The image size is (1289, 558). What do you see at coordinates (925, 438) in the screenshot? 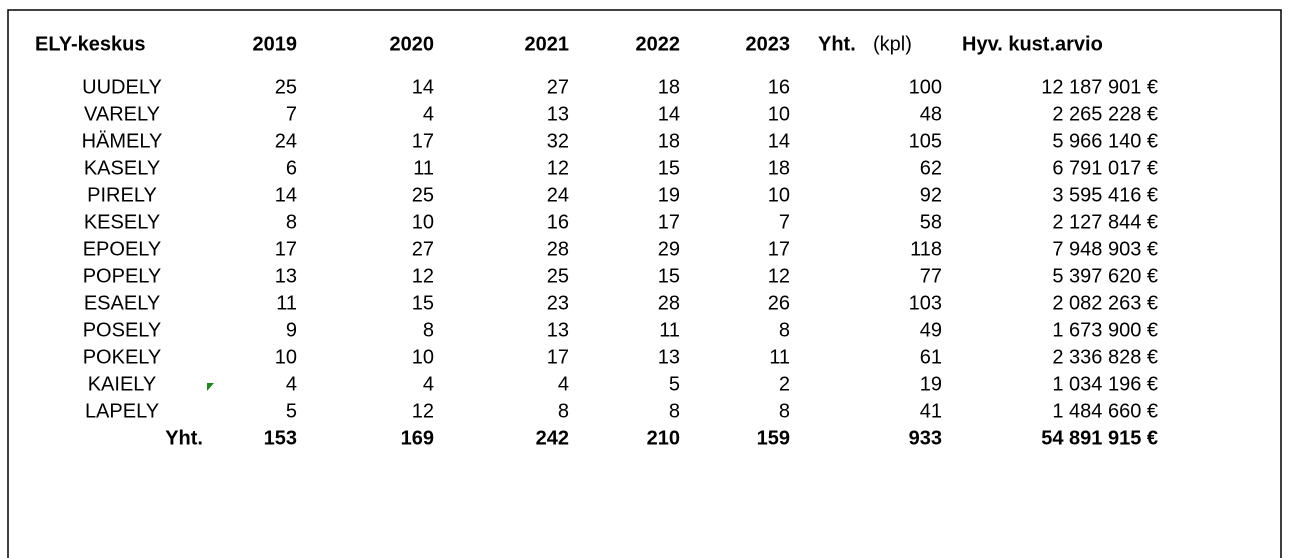
I see `total-cell: 933` at bounding box center [925, 438].